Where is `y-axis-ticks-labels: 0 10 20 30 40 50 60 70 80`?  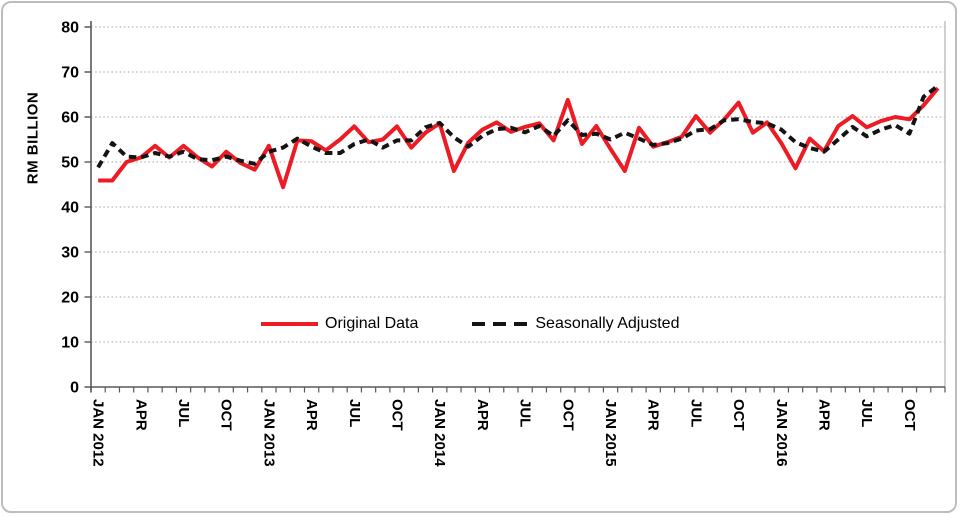
y-axis-ticks-labels: 0 10 20 30 40 50 60 70 80 is located at coordinates (76, 208).